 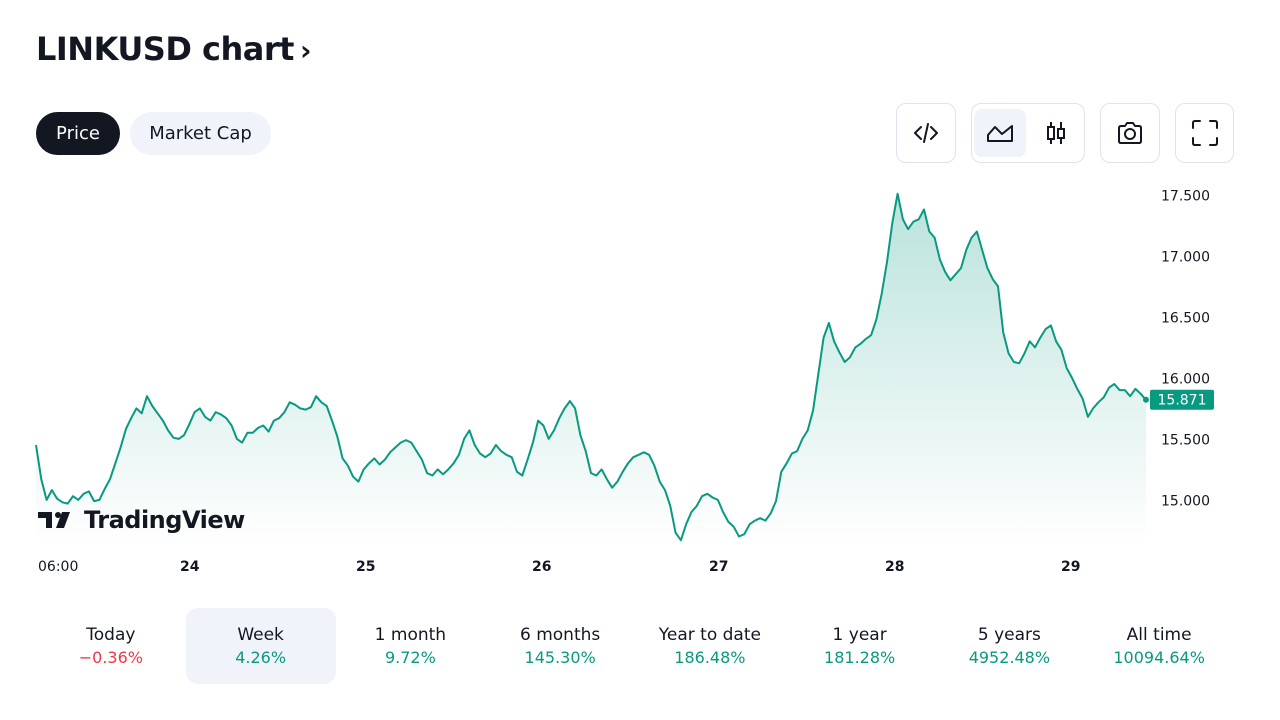 I want to click on period-all-time: All time 10094.64%, so click(x=1159, y=646).